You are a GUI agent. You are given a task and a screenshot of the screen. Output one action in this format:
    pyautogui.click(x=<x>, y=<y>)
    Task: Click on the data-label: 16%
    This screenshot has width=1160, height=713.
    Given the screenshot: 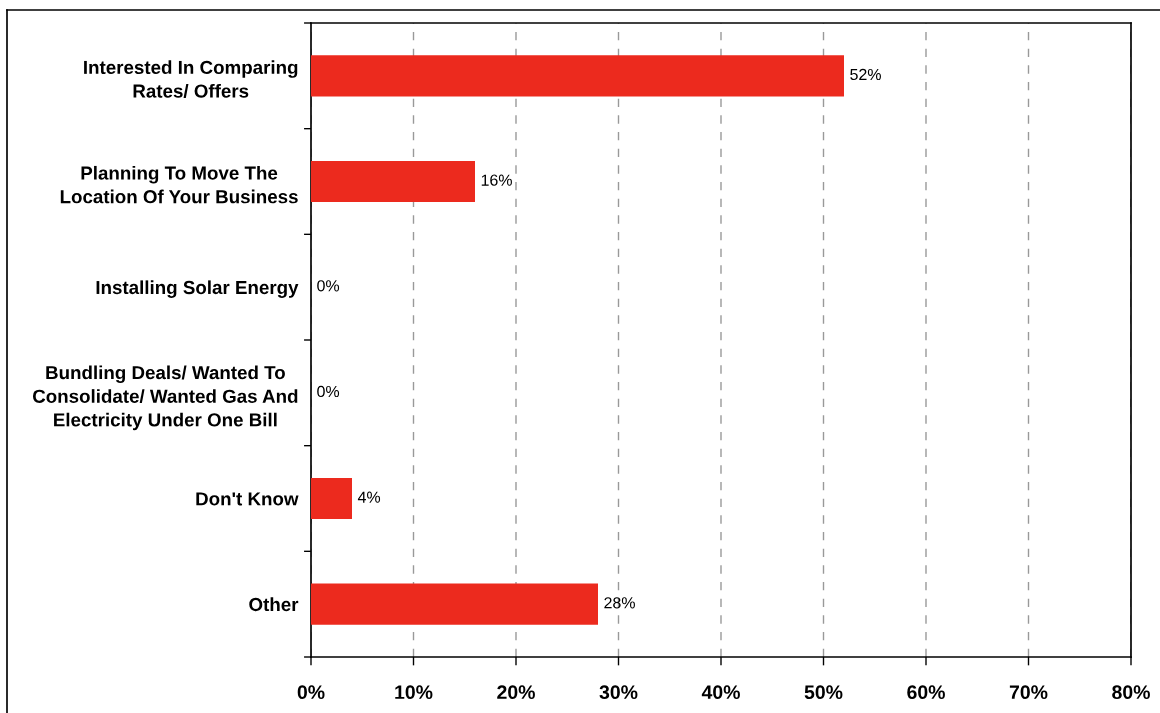 What is the action you would take?
    pyautogui.click(x=496, y=180)
    